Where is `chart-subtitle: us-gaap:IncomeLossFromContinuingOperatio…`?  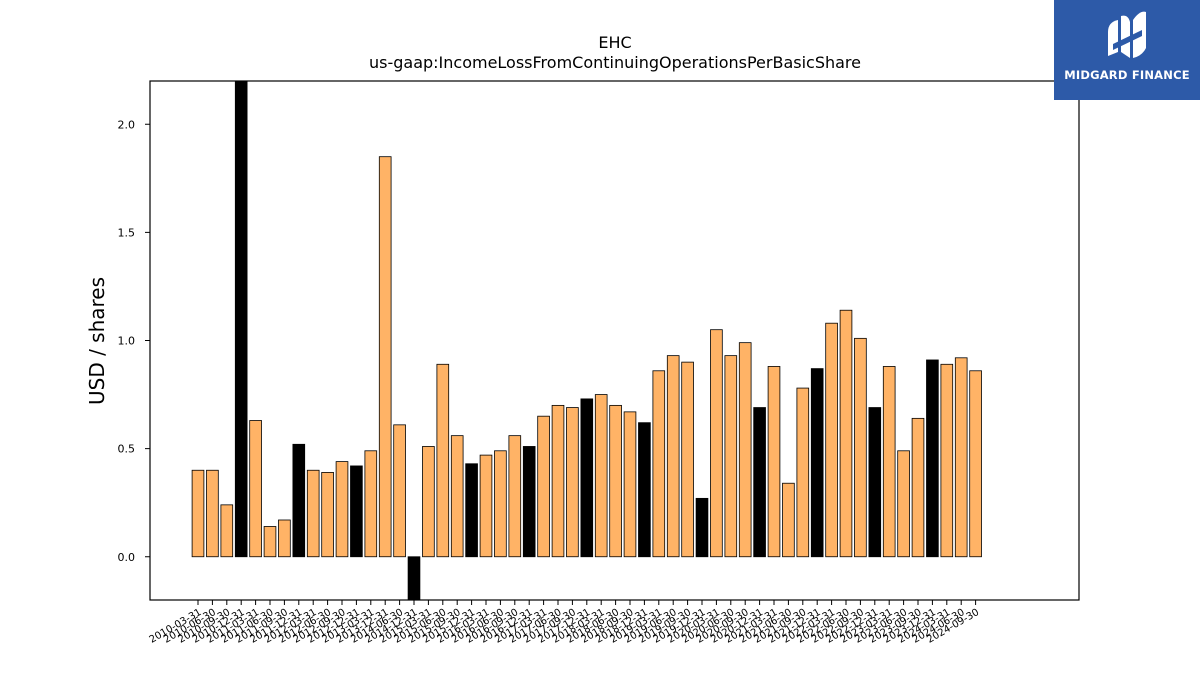
chart-subtitle: us-gaap:IncomeLossFromContinuingOperatio… is located at coordinates (615, 62).